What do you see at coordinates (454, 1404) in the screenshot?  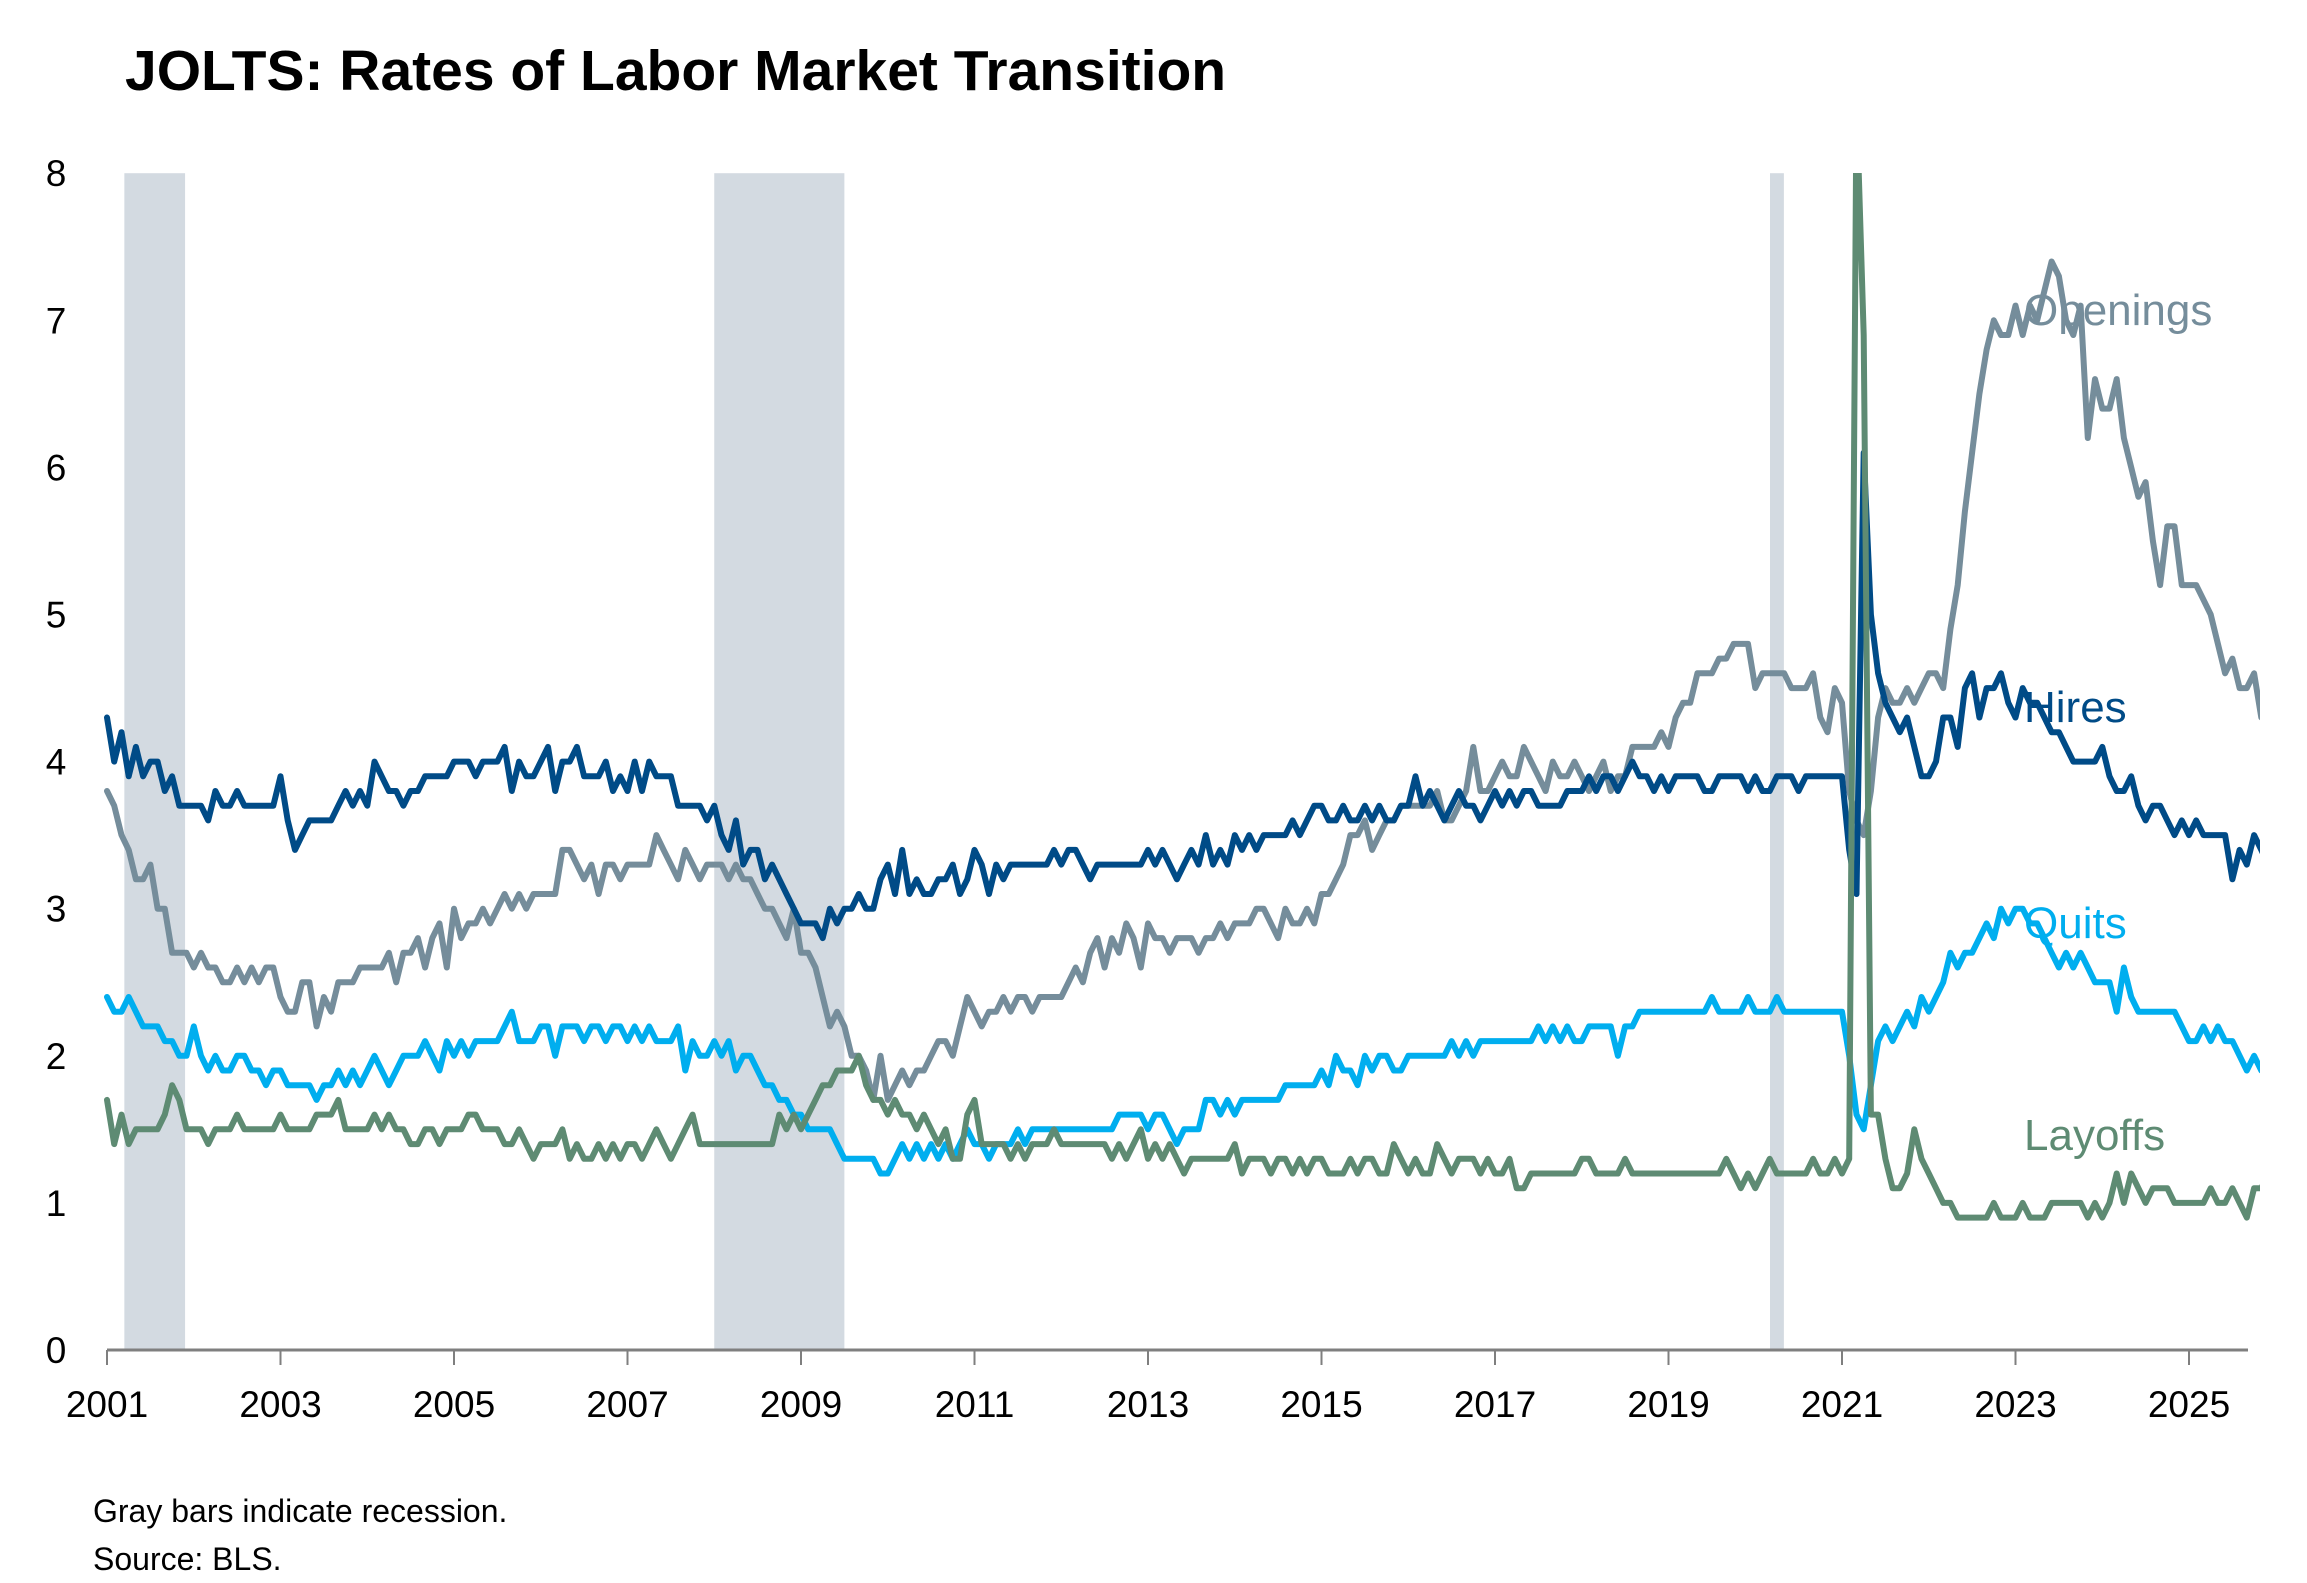 I see `x-tick-label: 2005` at bounding box center [454, 1404].